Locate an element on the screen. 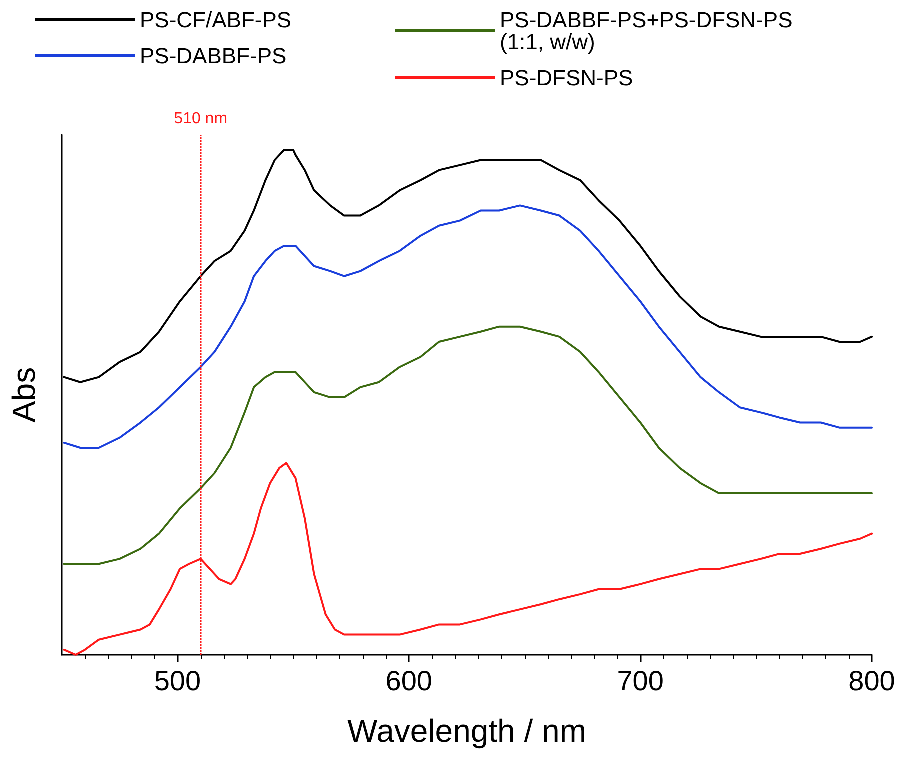 The image size is (912, 763). legend-label: PS-DABBF-PS is located at coordinates (213, 56).